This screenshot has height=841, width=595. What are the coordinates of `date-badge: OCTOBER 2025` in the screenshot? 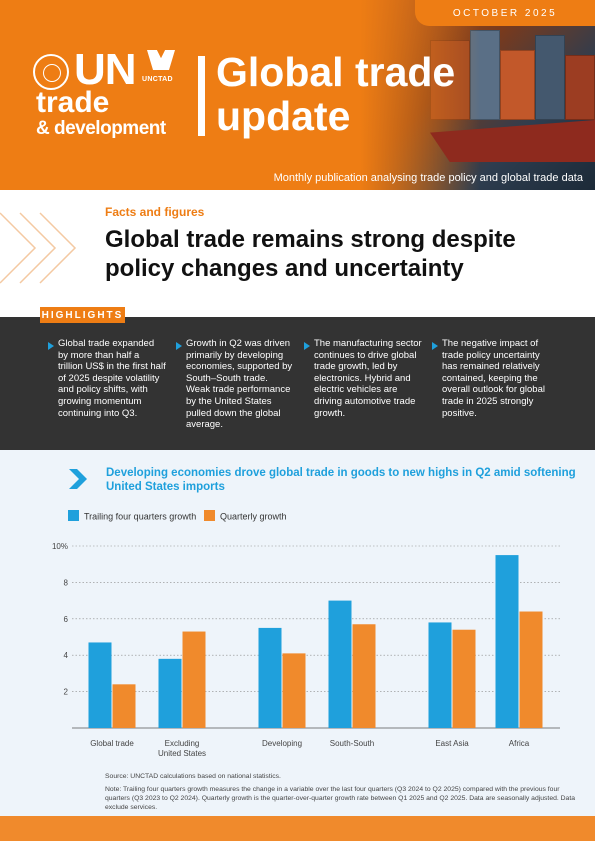 It's located at (505, 13).